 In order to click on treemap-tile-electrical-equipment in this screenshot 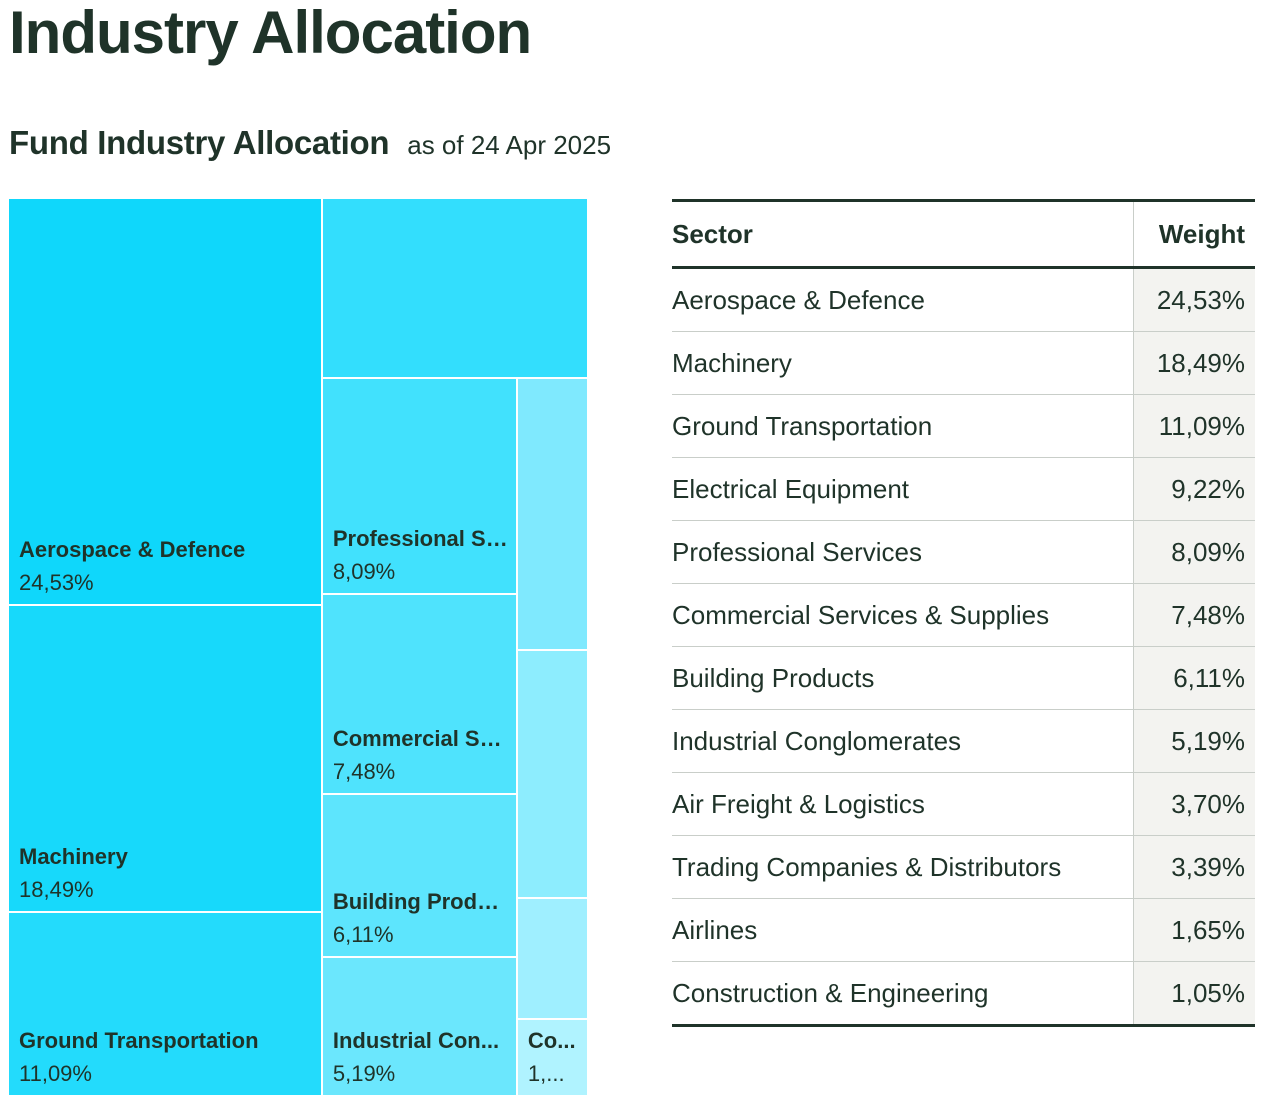, I will do `click(455, 289)`.